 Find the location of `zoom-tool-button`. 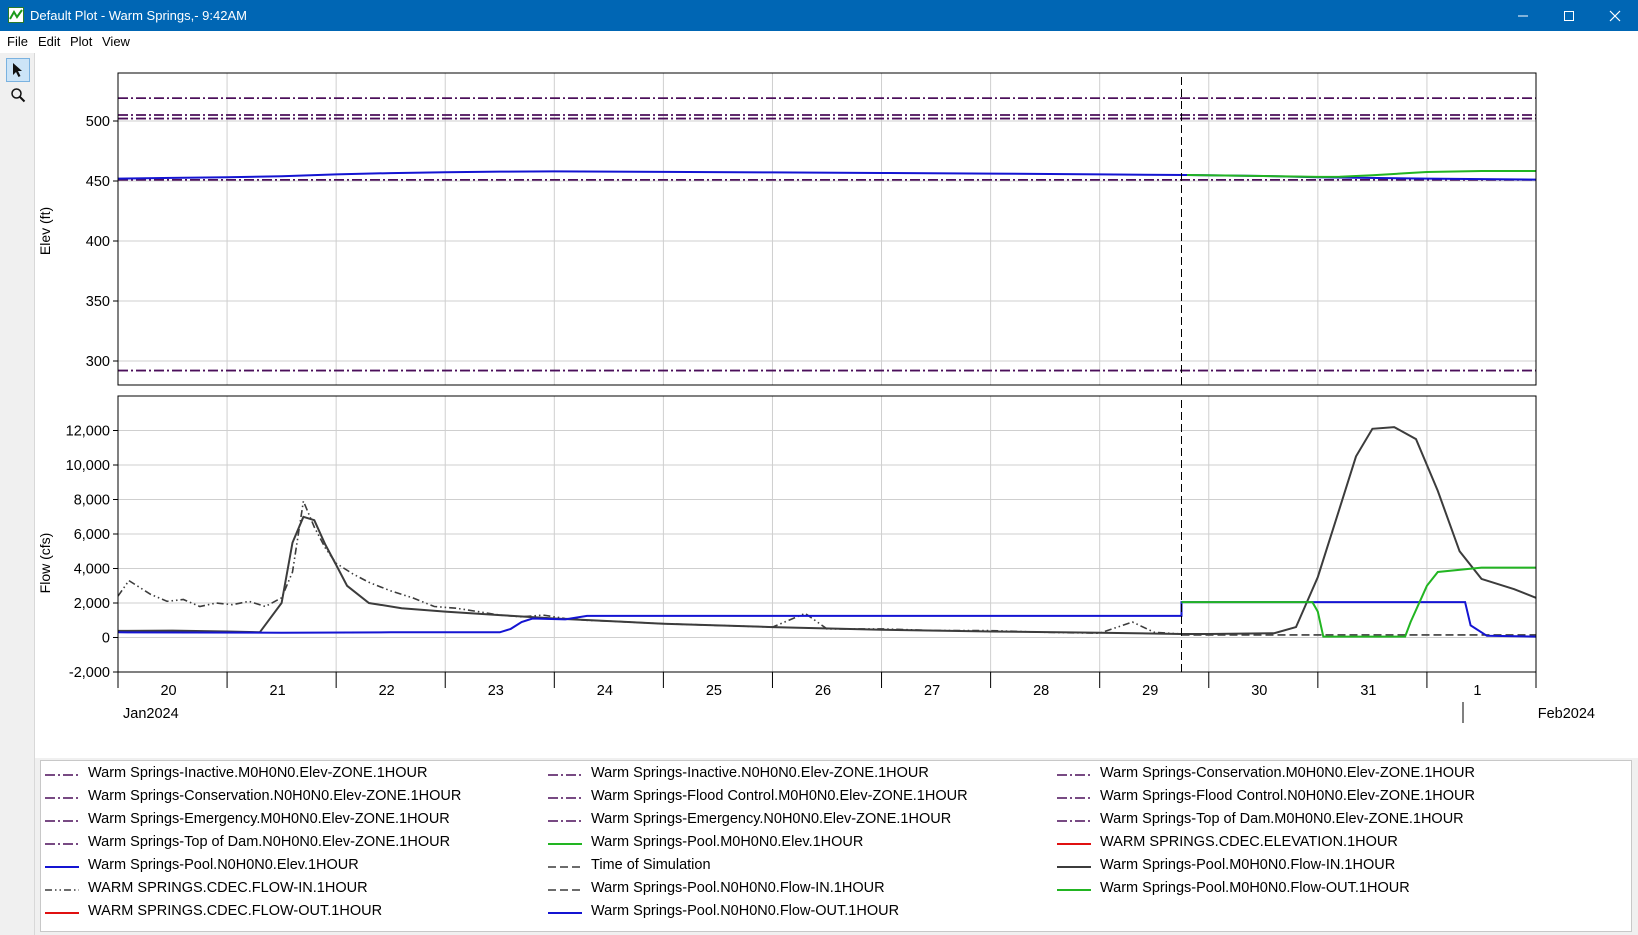

zoom-tool-button is located at coordinates (18, 95).